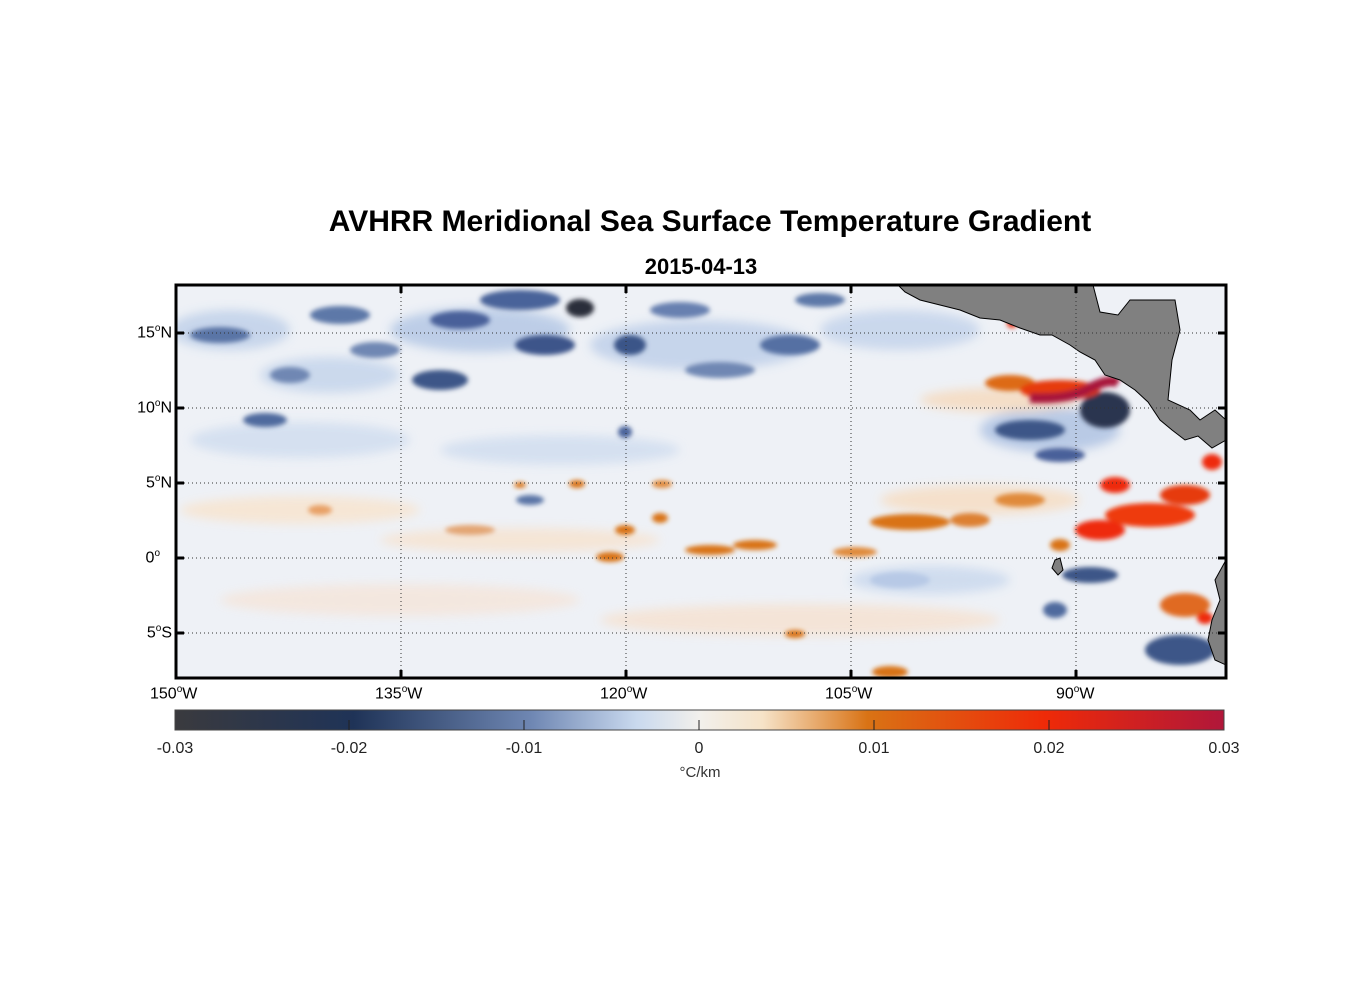 The height and width of the screenshot is (1000, 1356). What do you see at coordinates (624, 693) in the screenshot?
I see `x-tick-label: 120oW` at bounding box center [624, 693].